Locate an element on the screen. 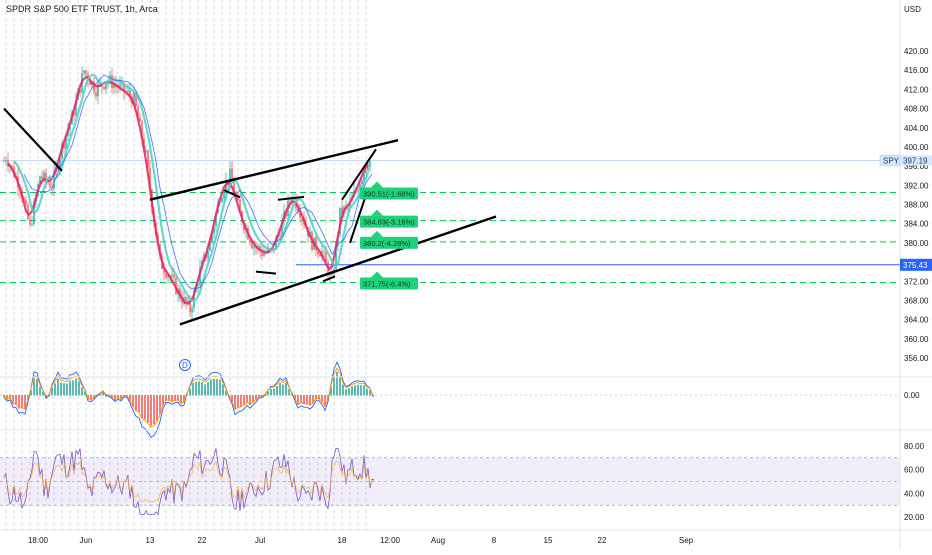 Image resolution: width=932 pixels, height=555 pixels. price-tag-label: 397.19 is located at coordinates (915, 160).